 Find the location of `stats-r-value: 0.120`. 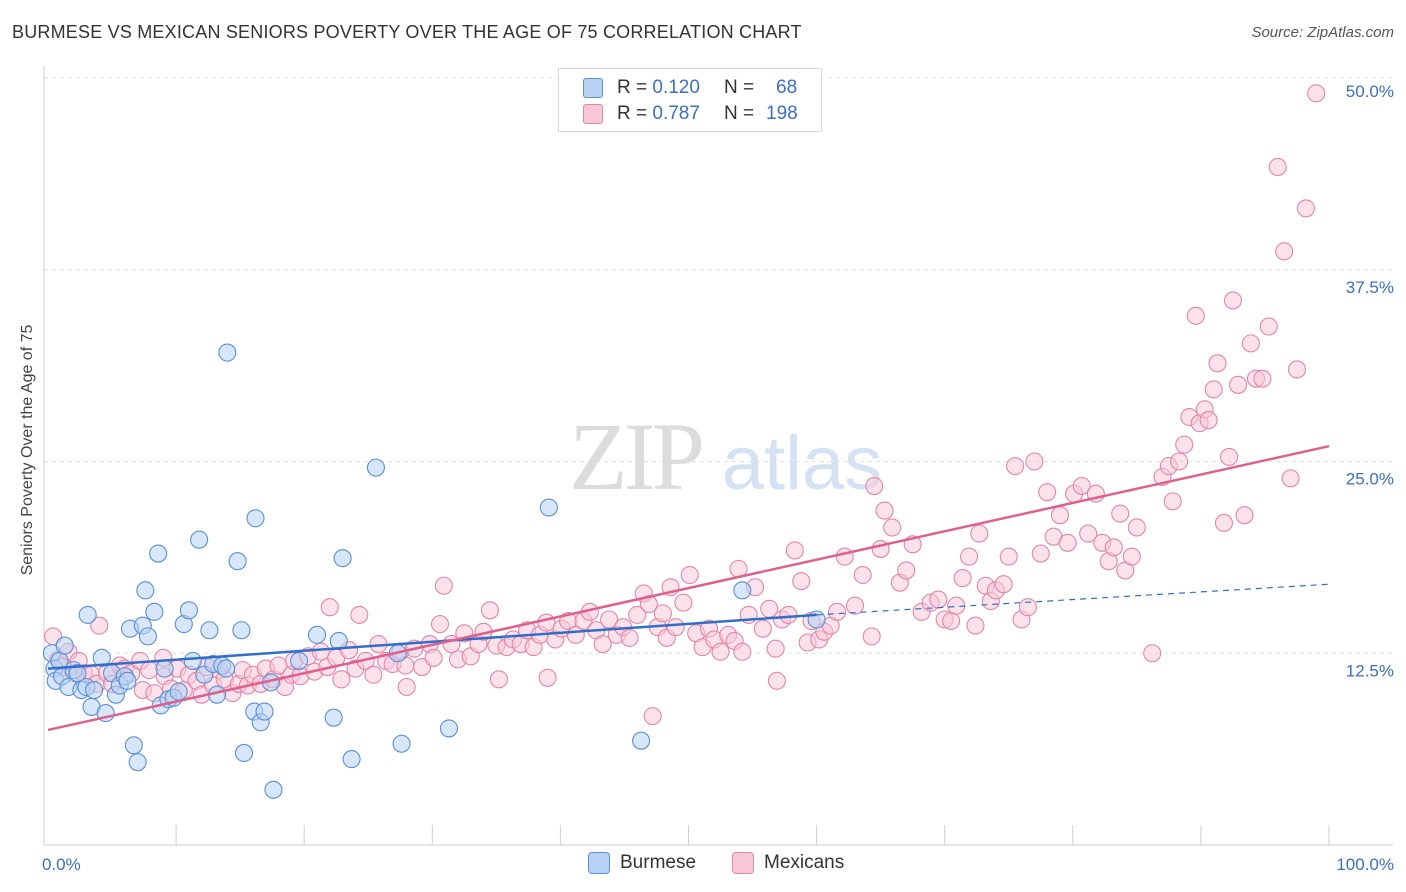

stats-r-value: 0.120 is located at coordinates (676, 87).